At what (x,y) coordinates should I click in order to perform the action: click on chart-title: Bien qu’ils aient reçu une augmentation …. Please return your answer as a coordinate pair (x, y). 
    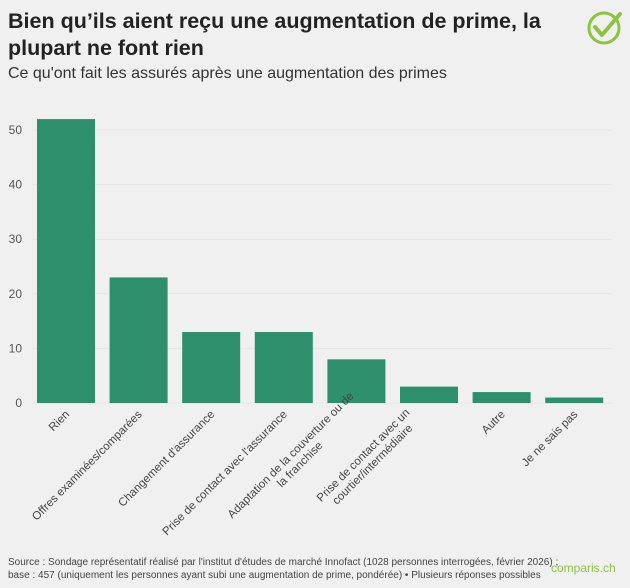
    Looking at the image, I should click on (274, 34).